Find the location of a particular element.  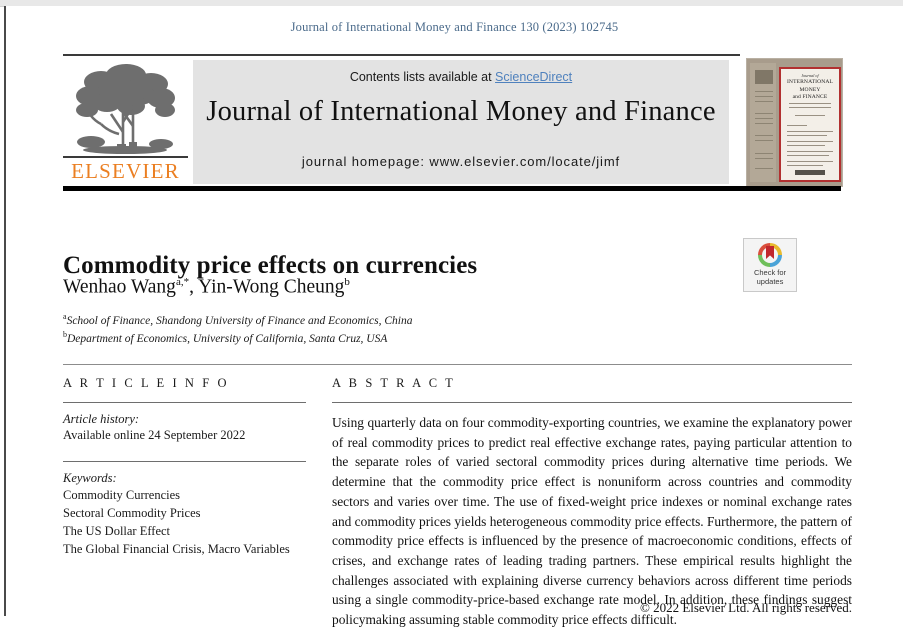

cover-spine-mark is located at coordinates (764, 77).